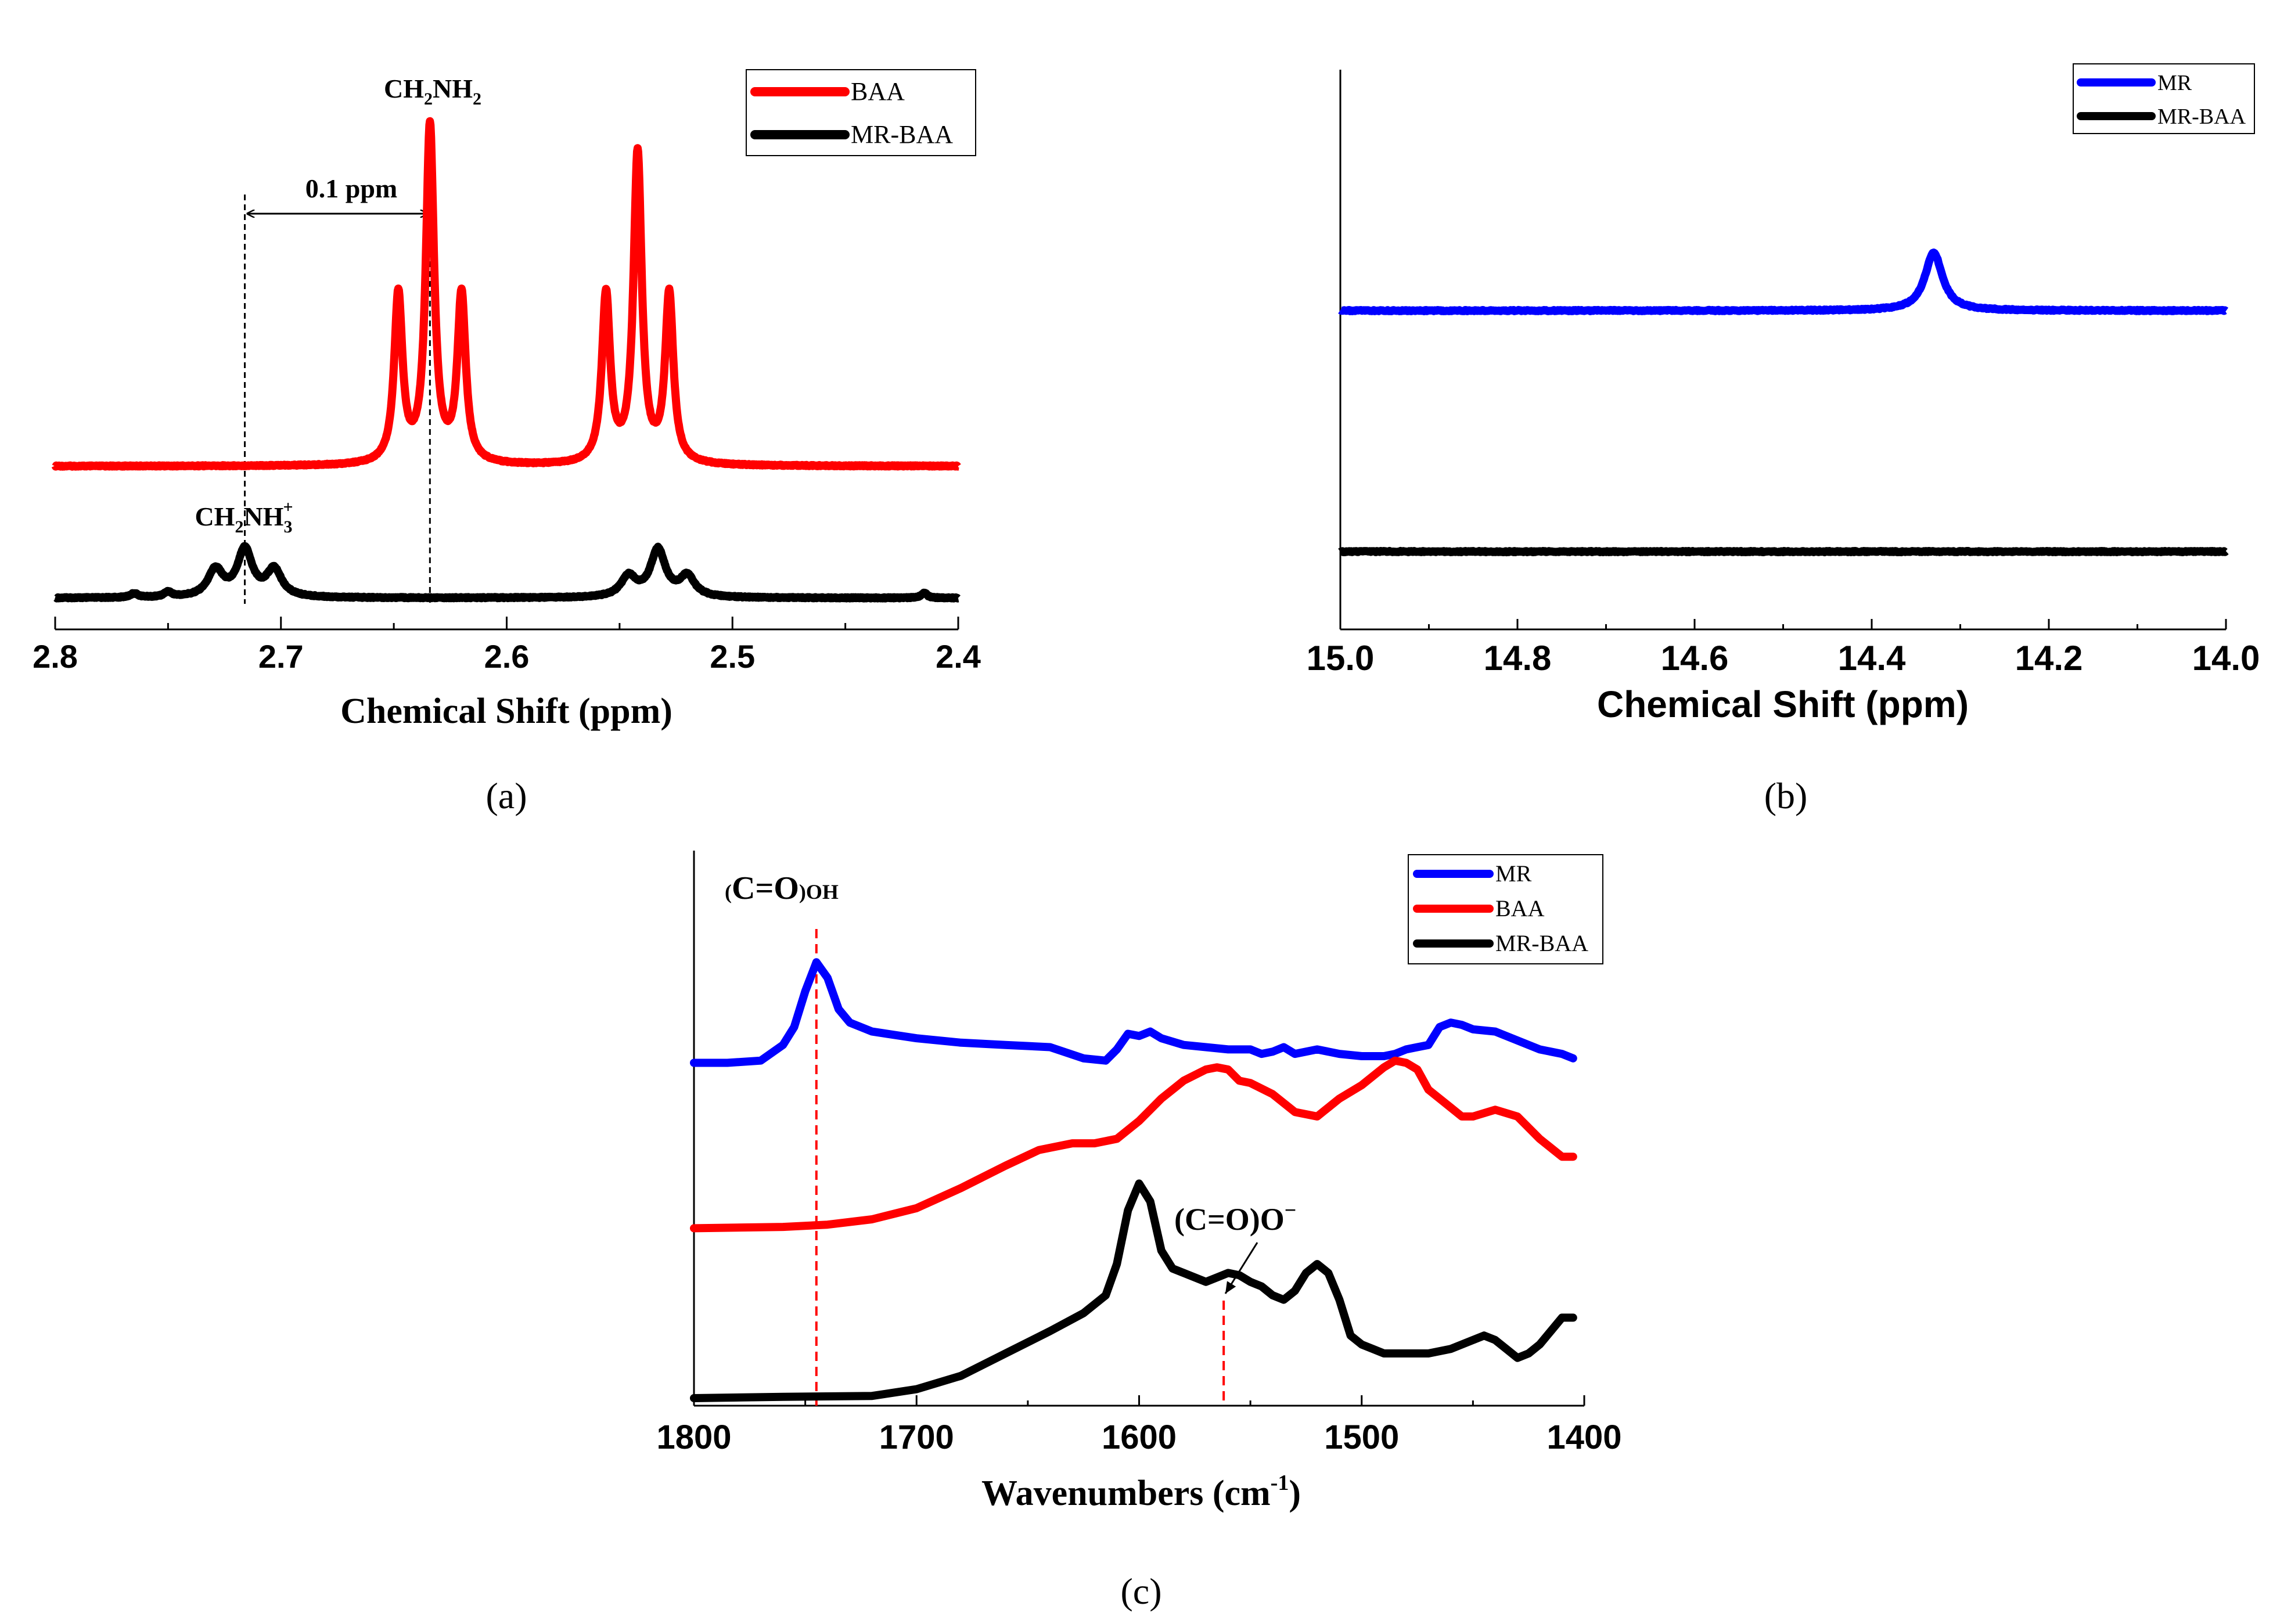  Describe the element at coordinates (1295, 1493) in the screenshot. I see `c-xlabel-end: )` at that location.